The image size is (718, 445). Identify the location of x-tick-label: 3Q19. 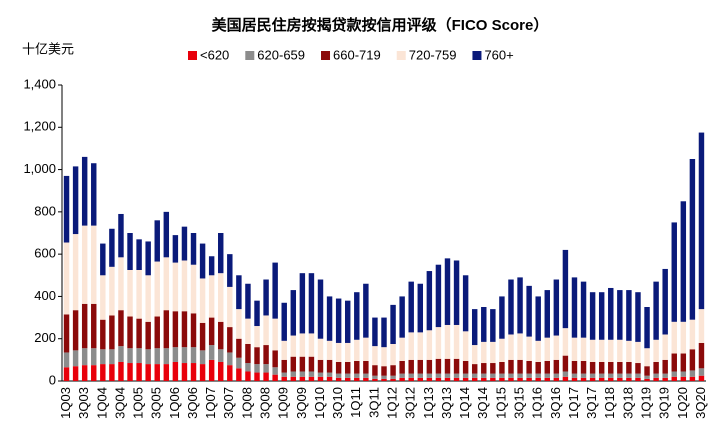
(664, 403).